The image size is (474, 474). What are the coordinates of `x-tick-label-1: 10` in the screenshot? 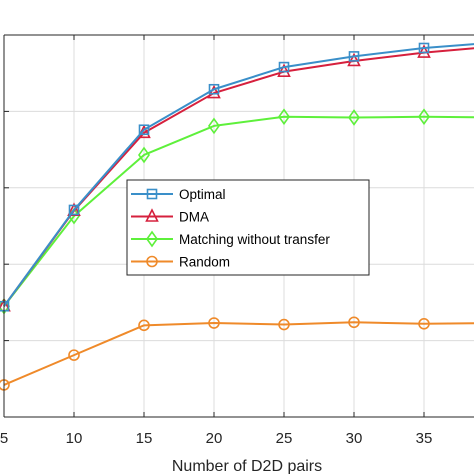 It's located at (74, 438).